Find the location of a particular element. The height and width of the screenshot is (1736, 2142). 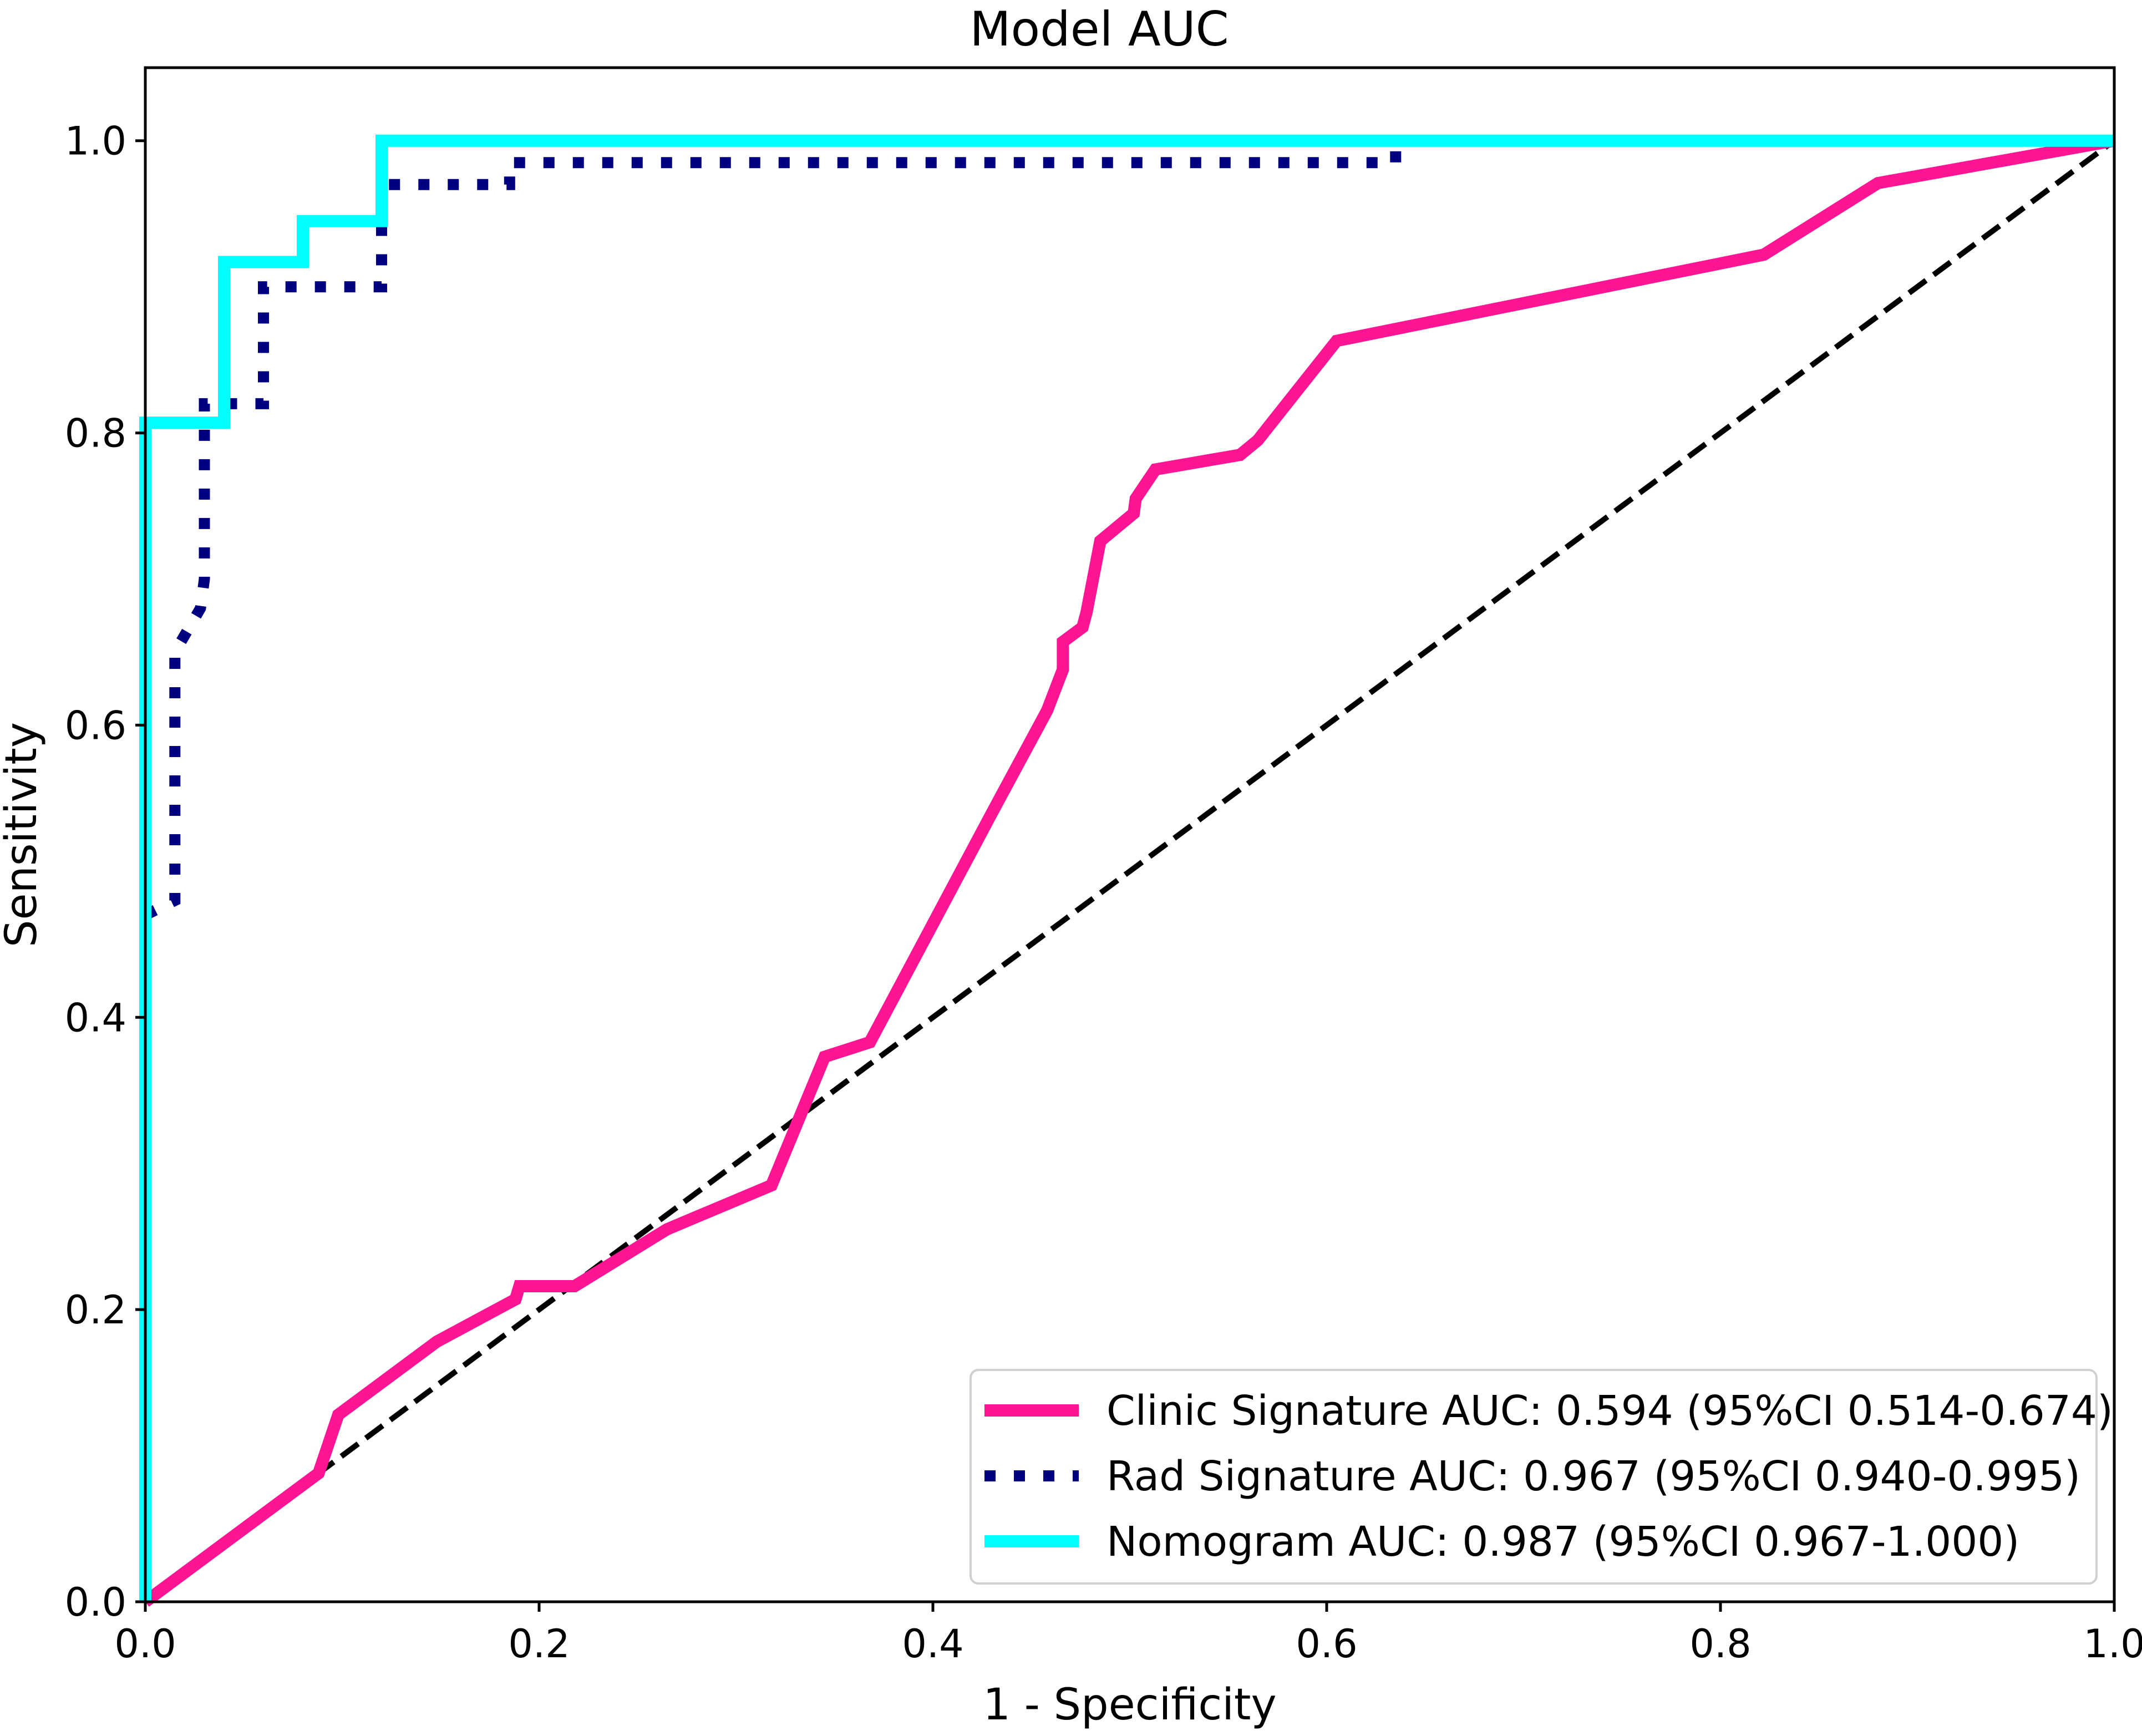

chart-title: Model AUC is located at coordinates (1099, 29).